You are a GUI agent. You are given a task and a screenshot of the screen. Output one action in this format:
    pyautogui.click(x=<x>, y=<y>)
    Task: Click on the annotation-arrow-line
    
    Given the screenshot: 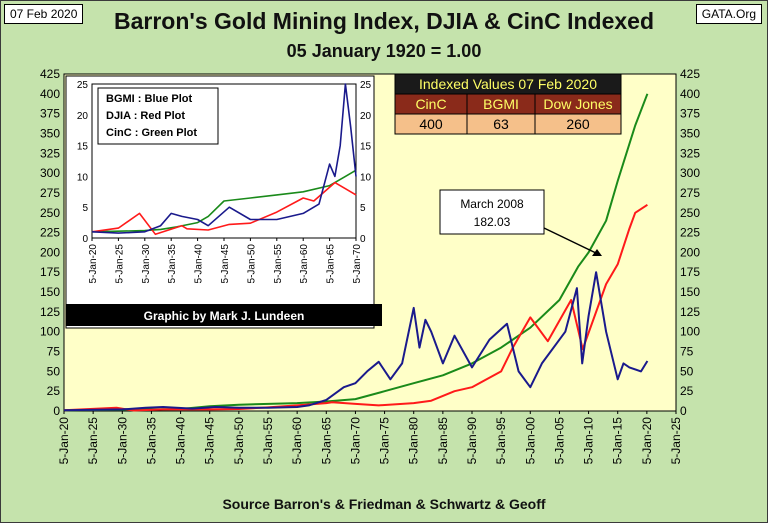 What is the action you would take?
    pyautogui.click(x=571, y=241)
    